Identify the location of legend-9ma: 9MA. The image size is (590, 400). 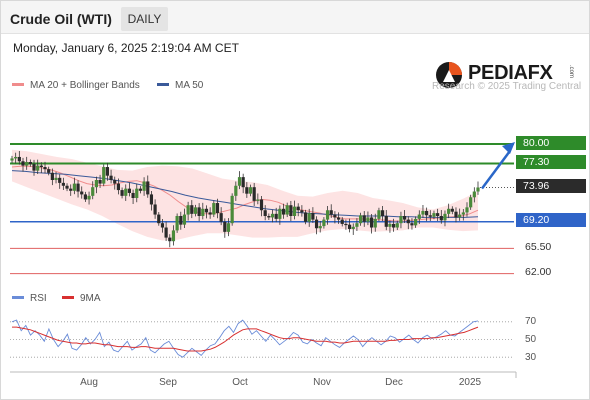
(81, 298).